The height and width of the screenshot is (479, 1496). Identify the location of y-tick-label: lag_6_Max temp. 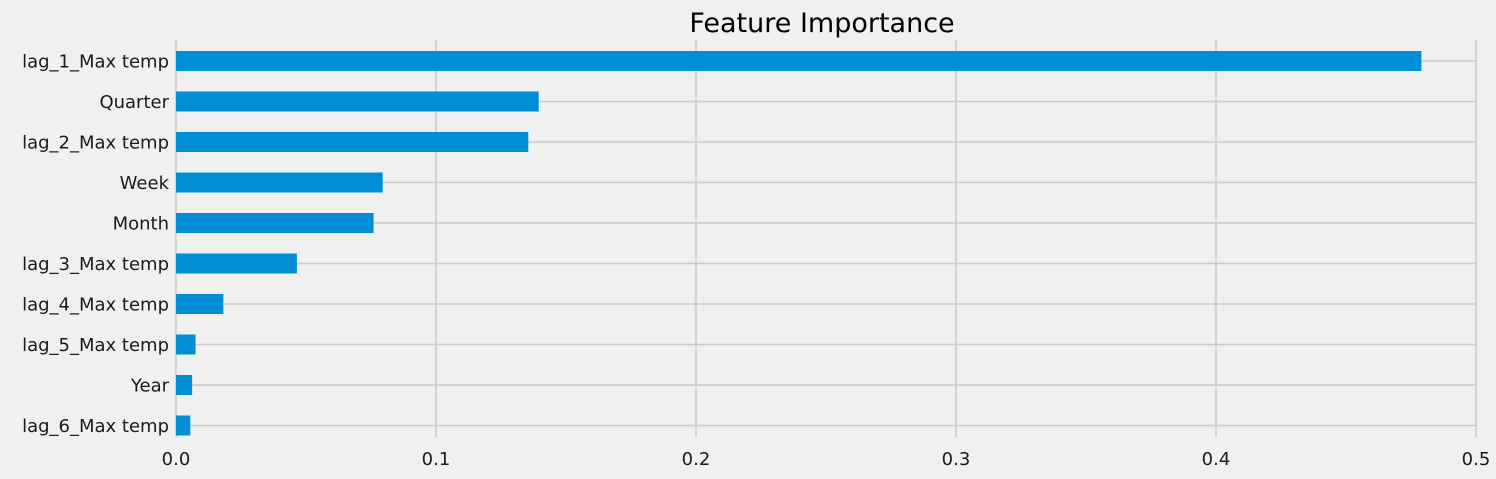
(95, 426).